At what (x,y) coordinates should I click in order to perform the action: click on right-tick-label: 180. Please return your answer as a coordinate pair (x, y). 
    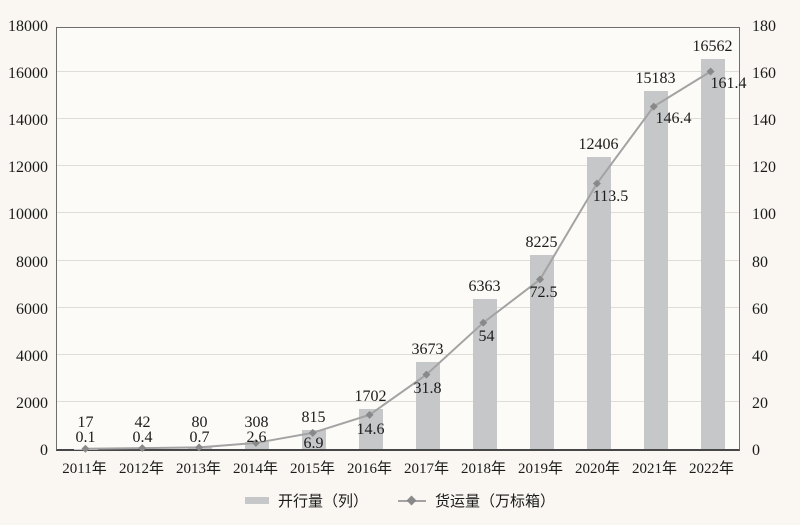
    Looking at the image, I should click on (764, 26).